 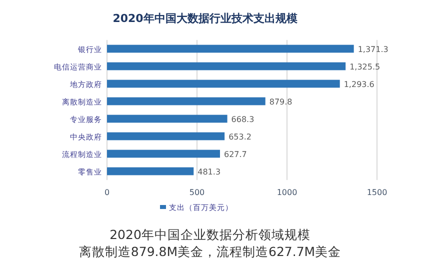 I want to click on x-tick-label: 0, so click(x=107, y=192).